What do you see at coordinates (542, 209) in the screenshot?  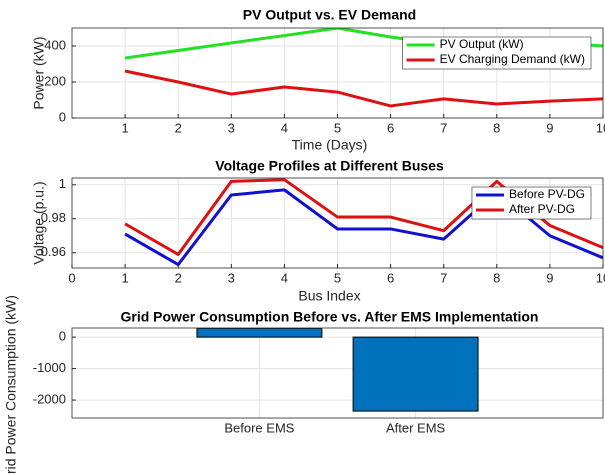 I see `legend-label: After PV-DG` at bounding box center [542, 209].